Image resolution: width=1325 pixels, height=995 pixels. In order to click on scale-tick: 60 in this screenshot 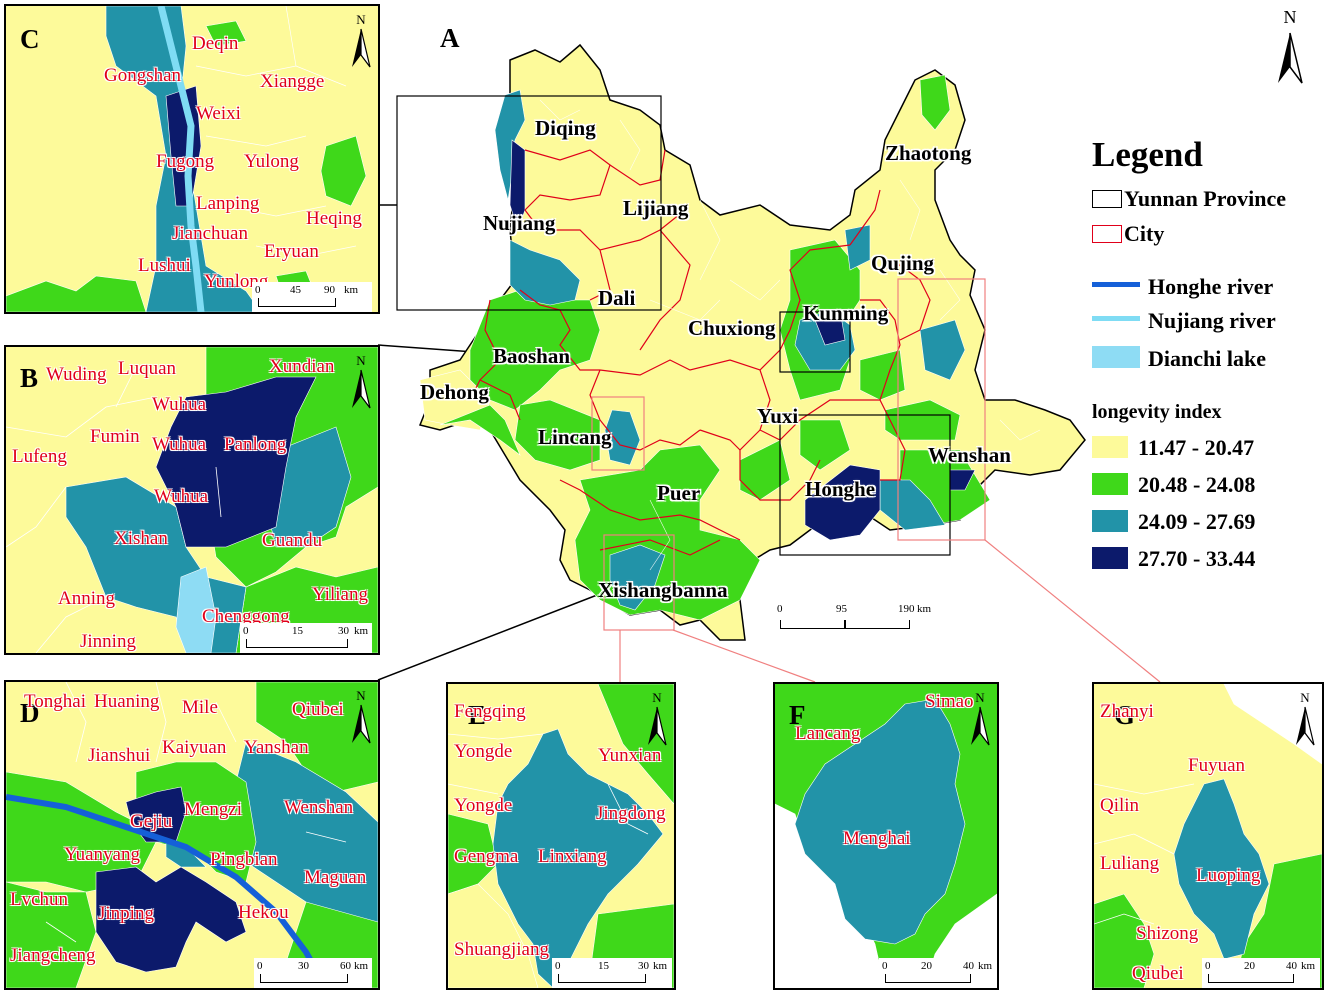, I will do `click(345, 966)`.